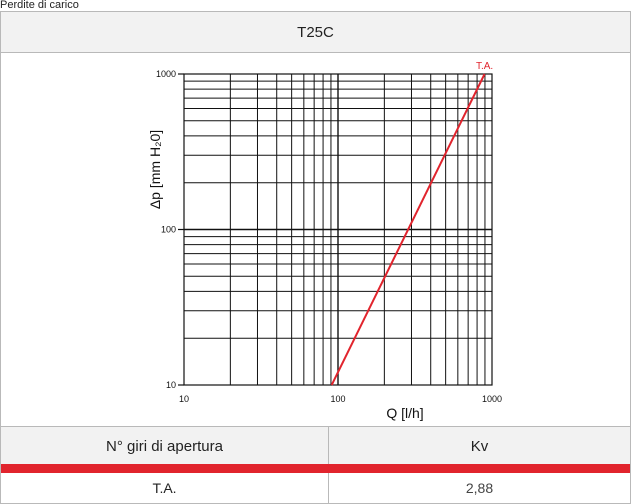 Image resolution: width=631 pixels, height=504 pixels. Describe the element at coordinates (168, 230) in the screenshot. I see `y-tick-label: 100` at that location.